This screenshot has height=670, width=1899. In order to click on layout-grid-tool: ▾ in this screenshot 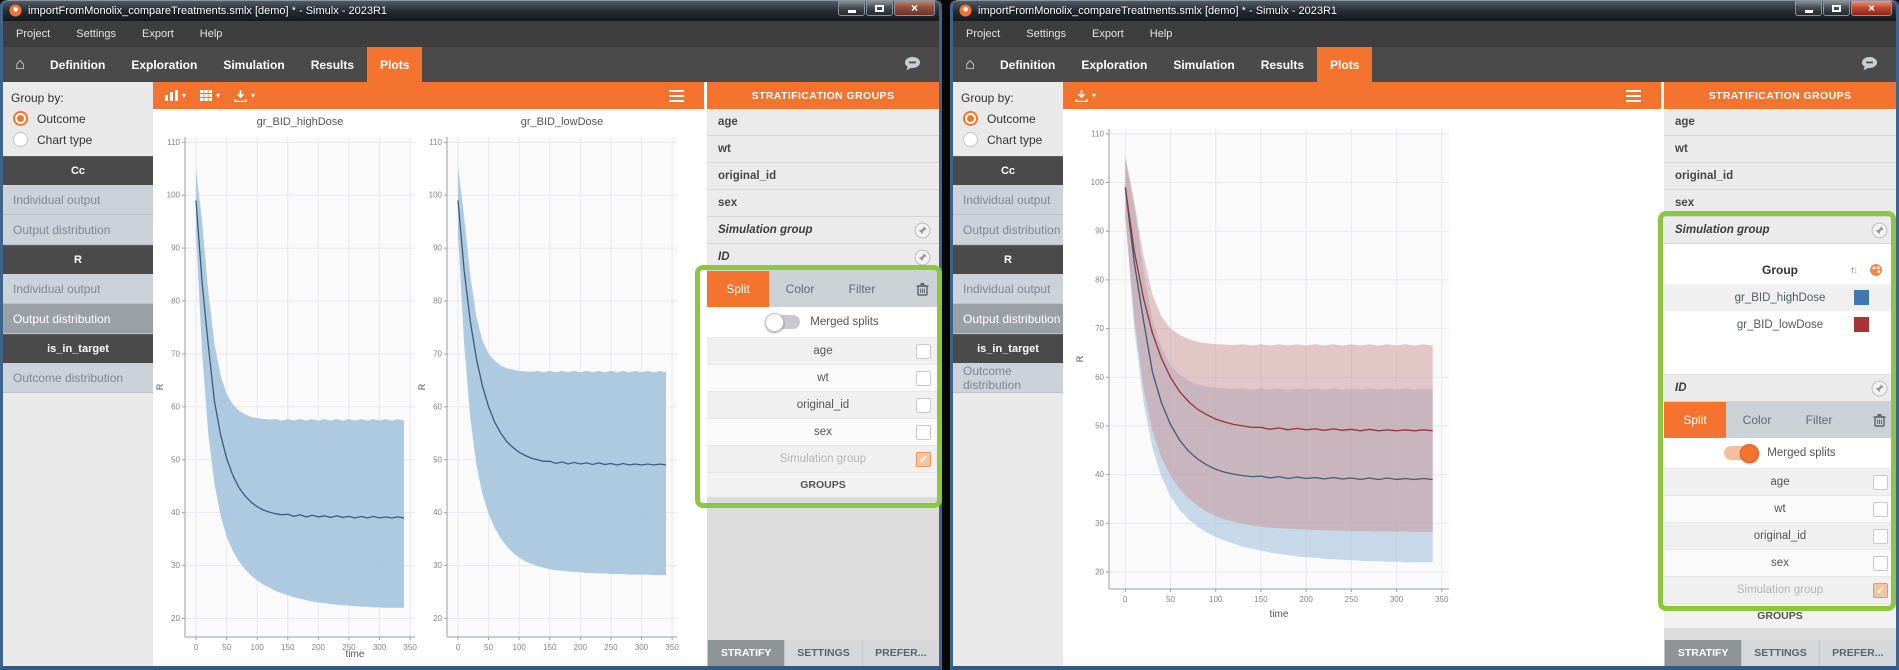, I will do `click(210, 95)`.